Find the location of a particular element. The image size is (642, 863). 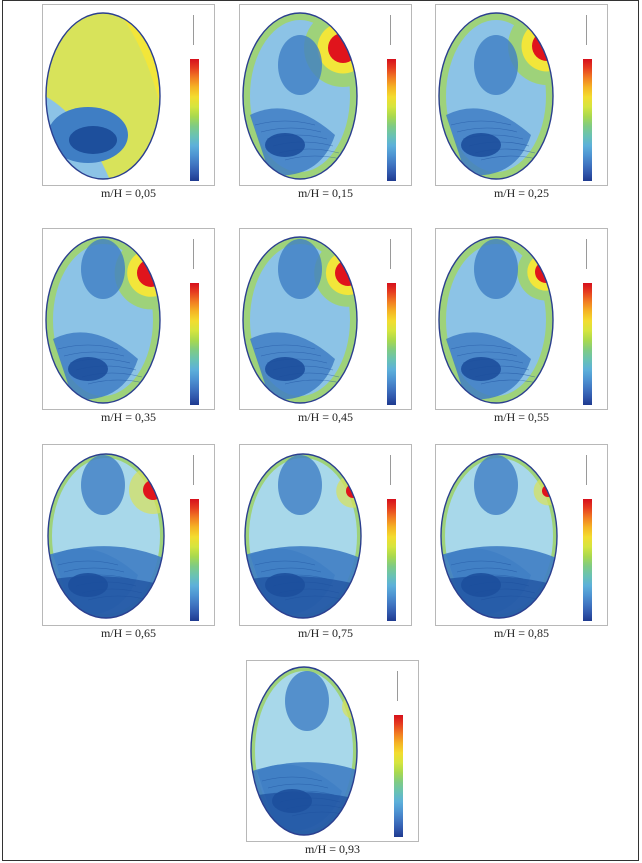

panel-caption: m/H = 0,75 is located at coordinates (325, 633).